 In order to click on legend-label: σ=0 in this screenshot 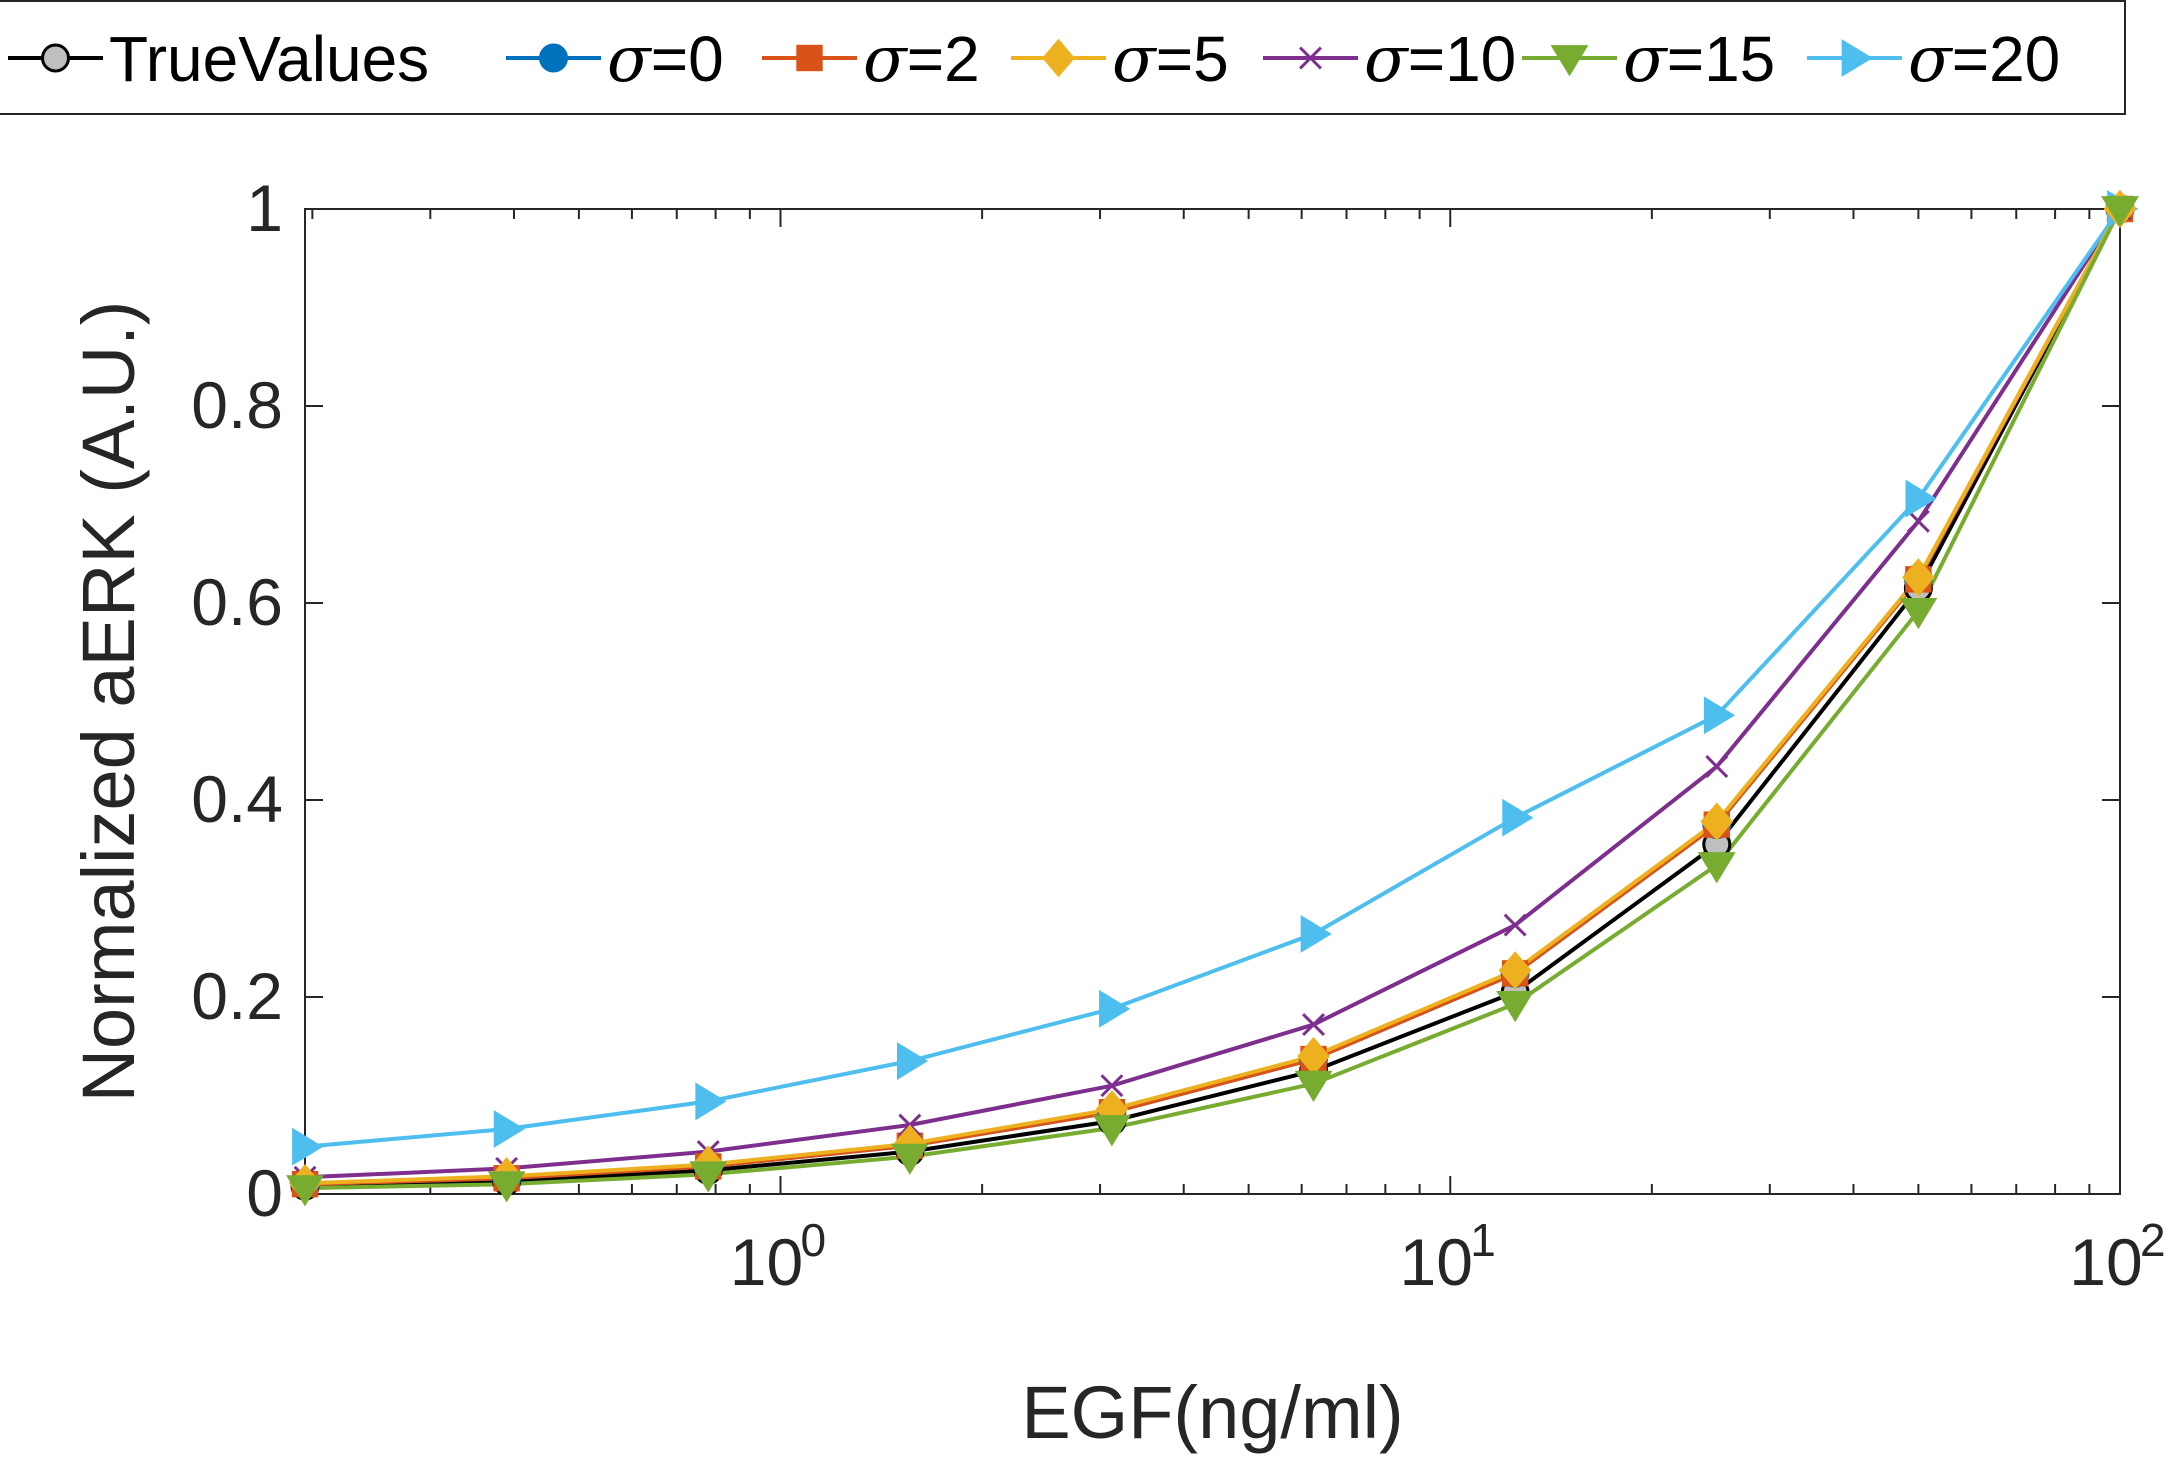, I will do `click(665, 60)`.